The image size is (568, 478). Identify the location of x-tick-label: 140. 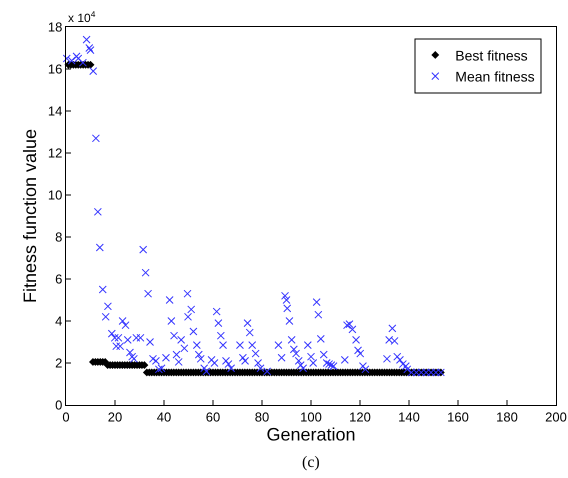
(409, 417).